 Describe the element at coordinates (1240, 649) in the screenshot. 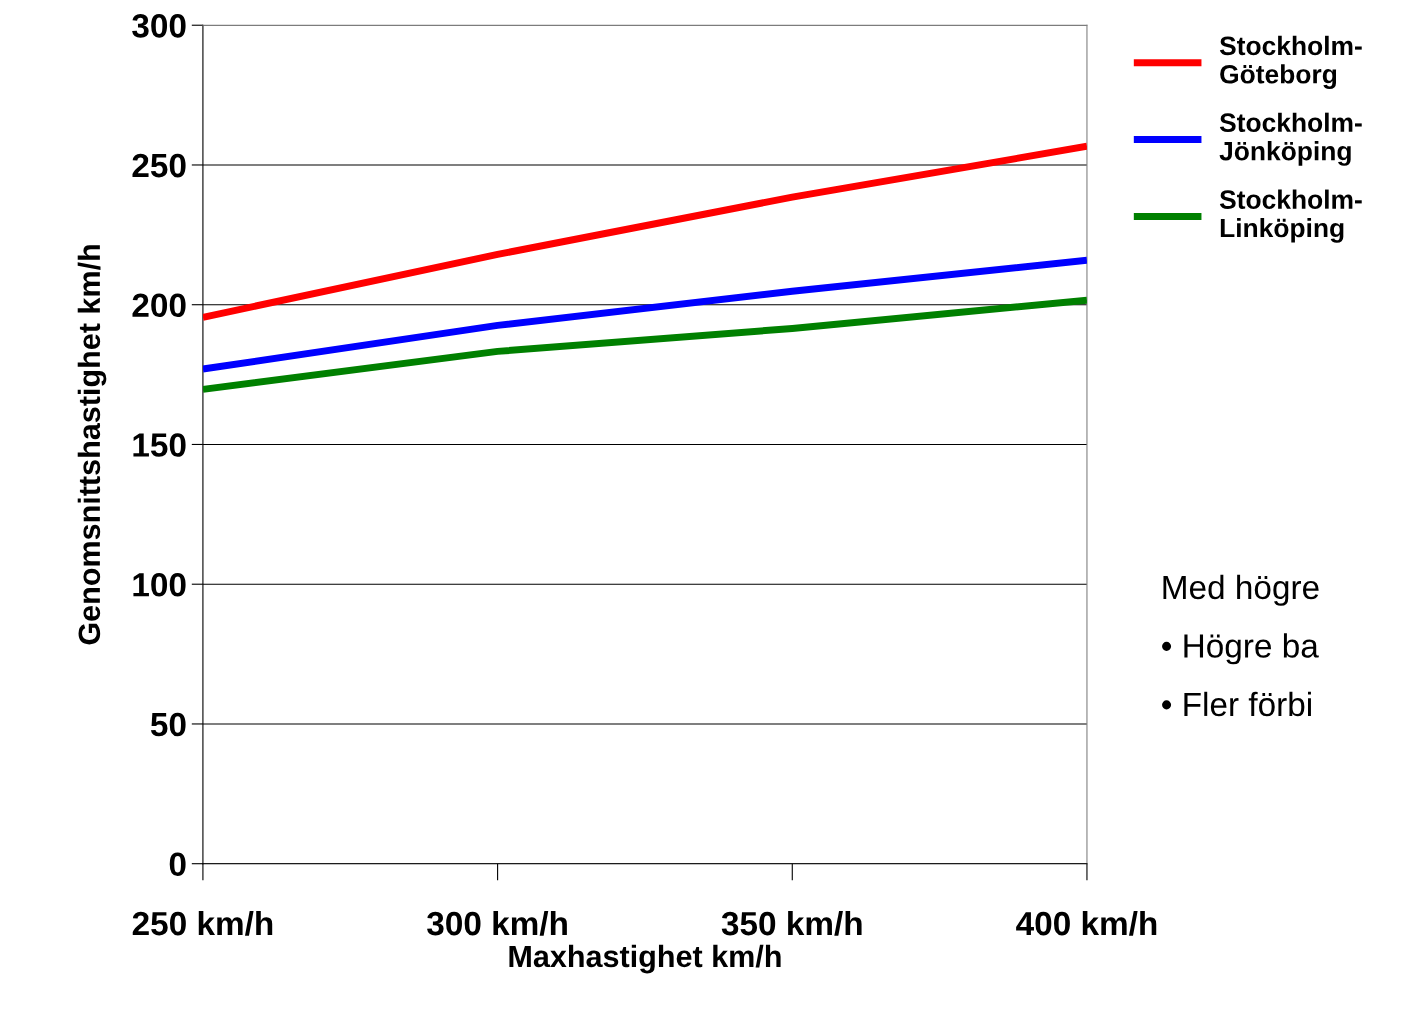

I see `text: • Högre ba` at that location.